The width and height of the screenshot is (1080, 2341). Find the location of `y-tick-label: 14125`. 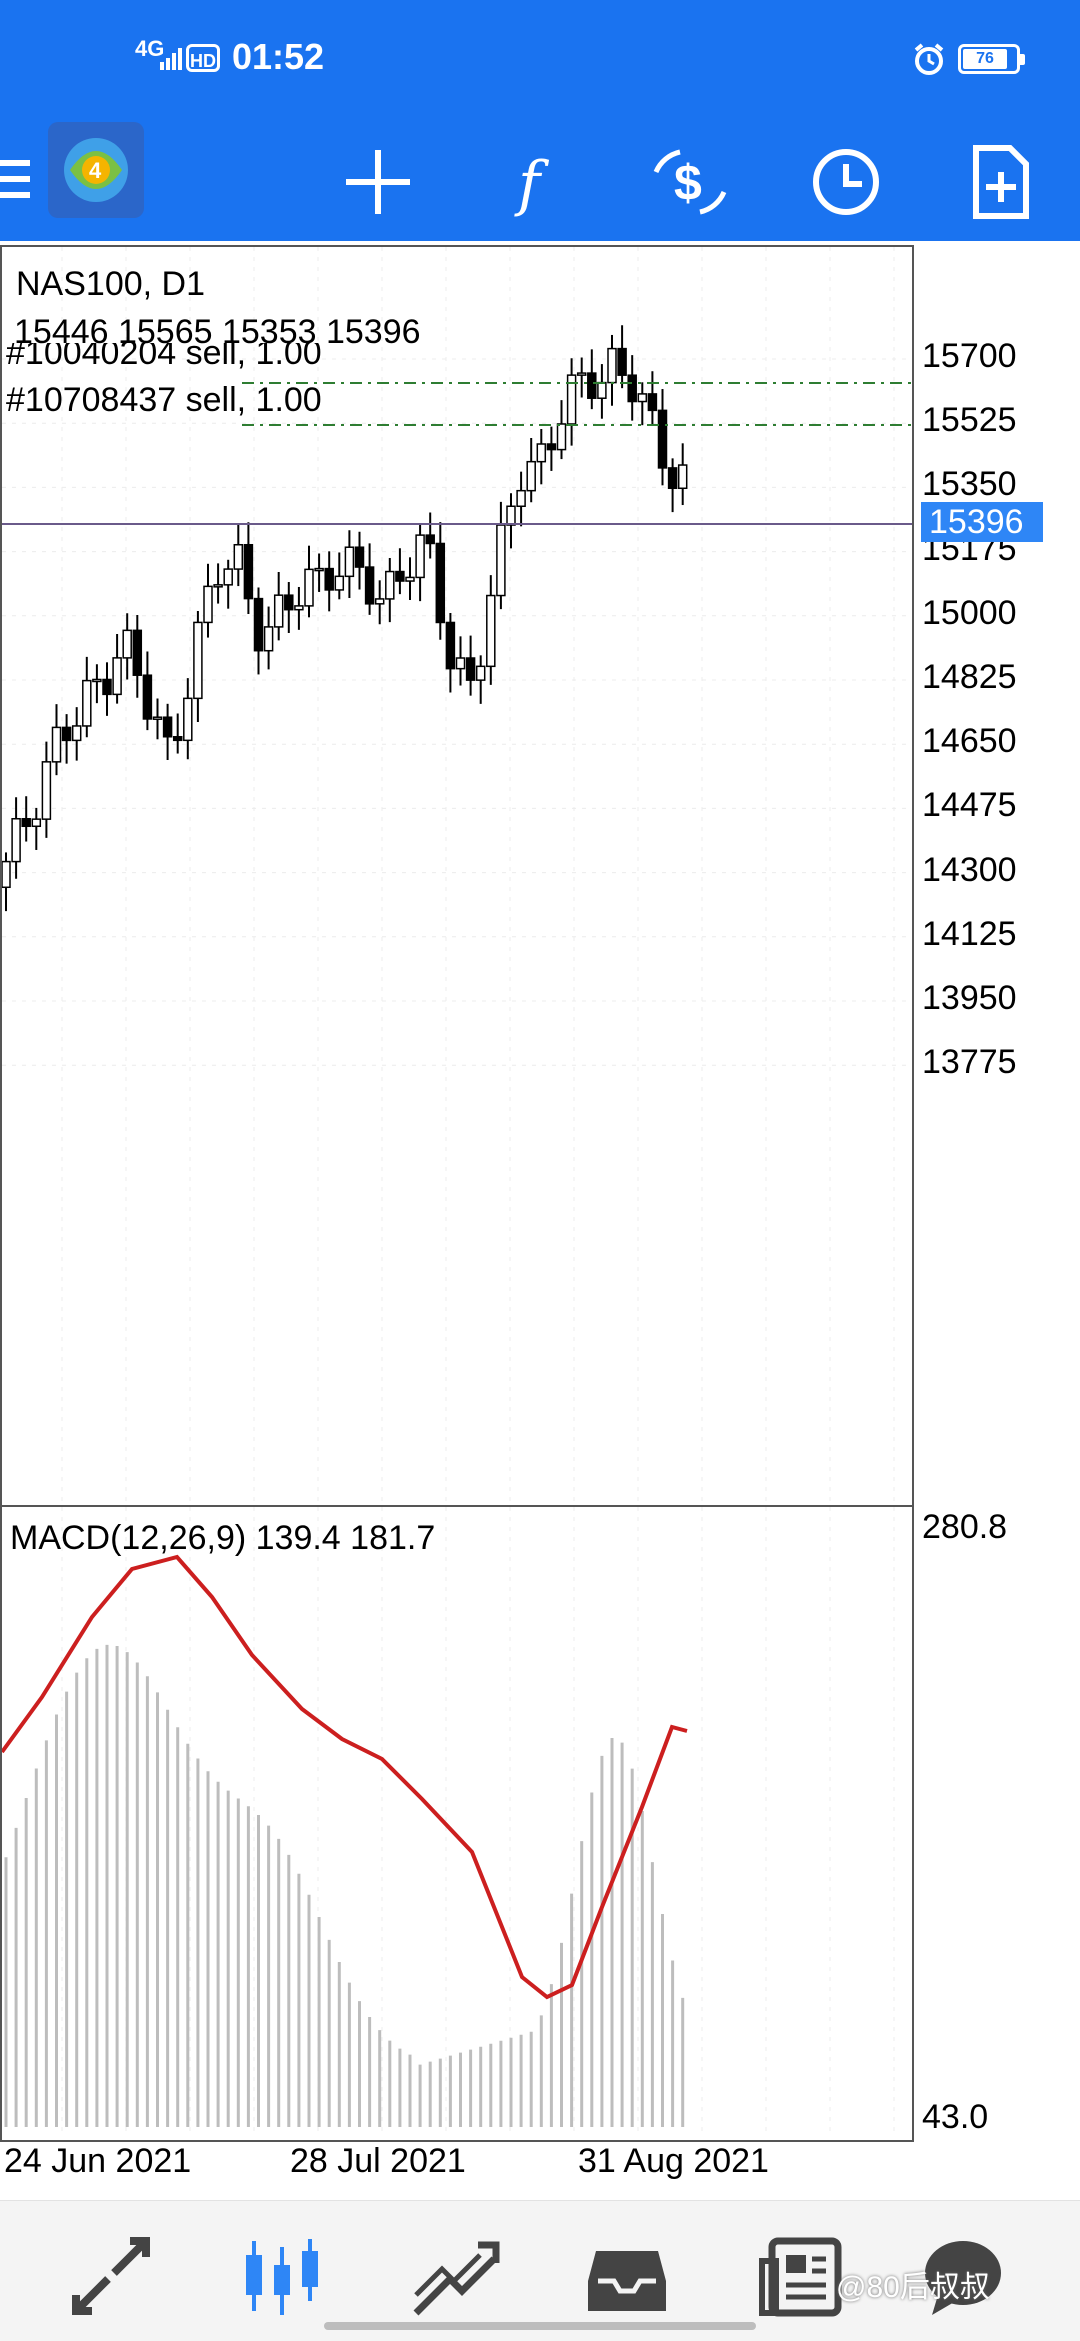

y-tick-label: 14125 is located at coordinates (969, 933).